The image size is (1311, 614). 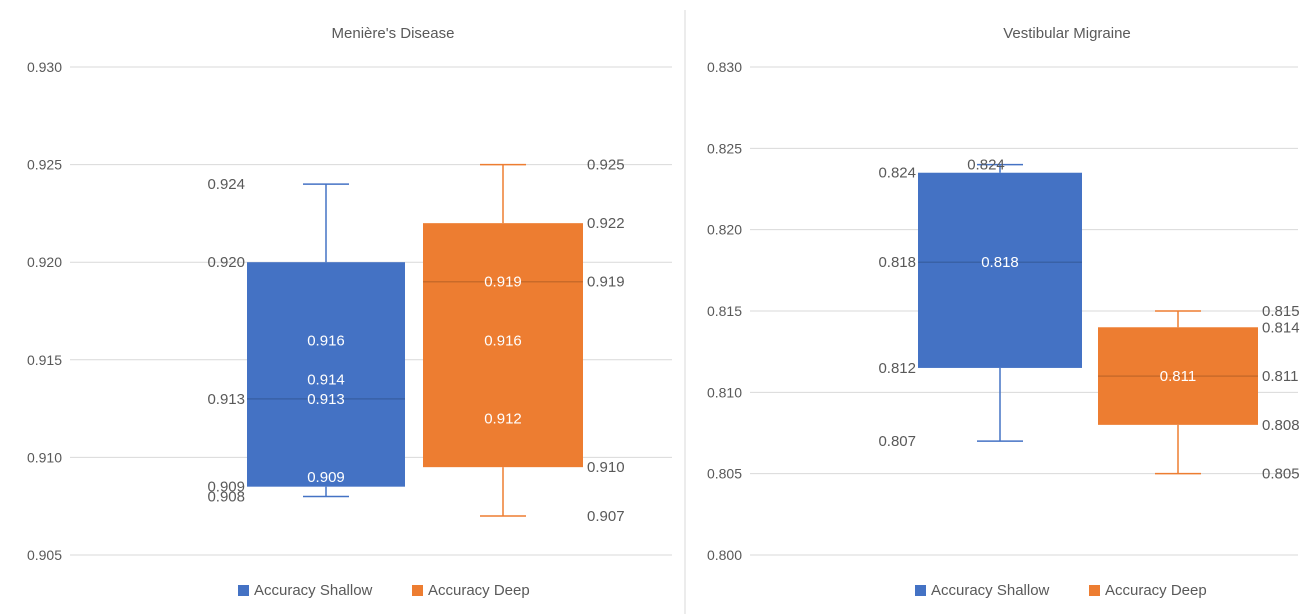 What do you see at coordinates (724, 67) in the screenshot?
I see `y-tick-label: 0.830` at bounding box center [724, 67].